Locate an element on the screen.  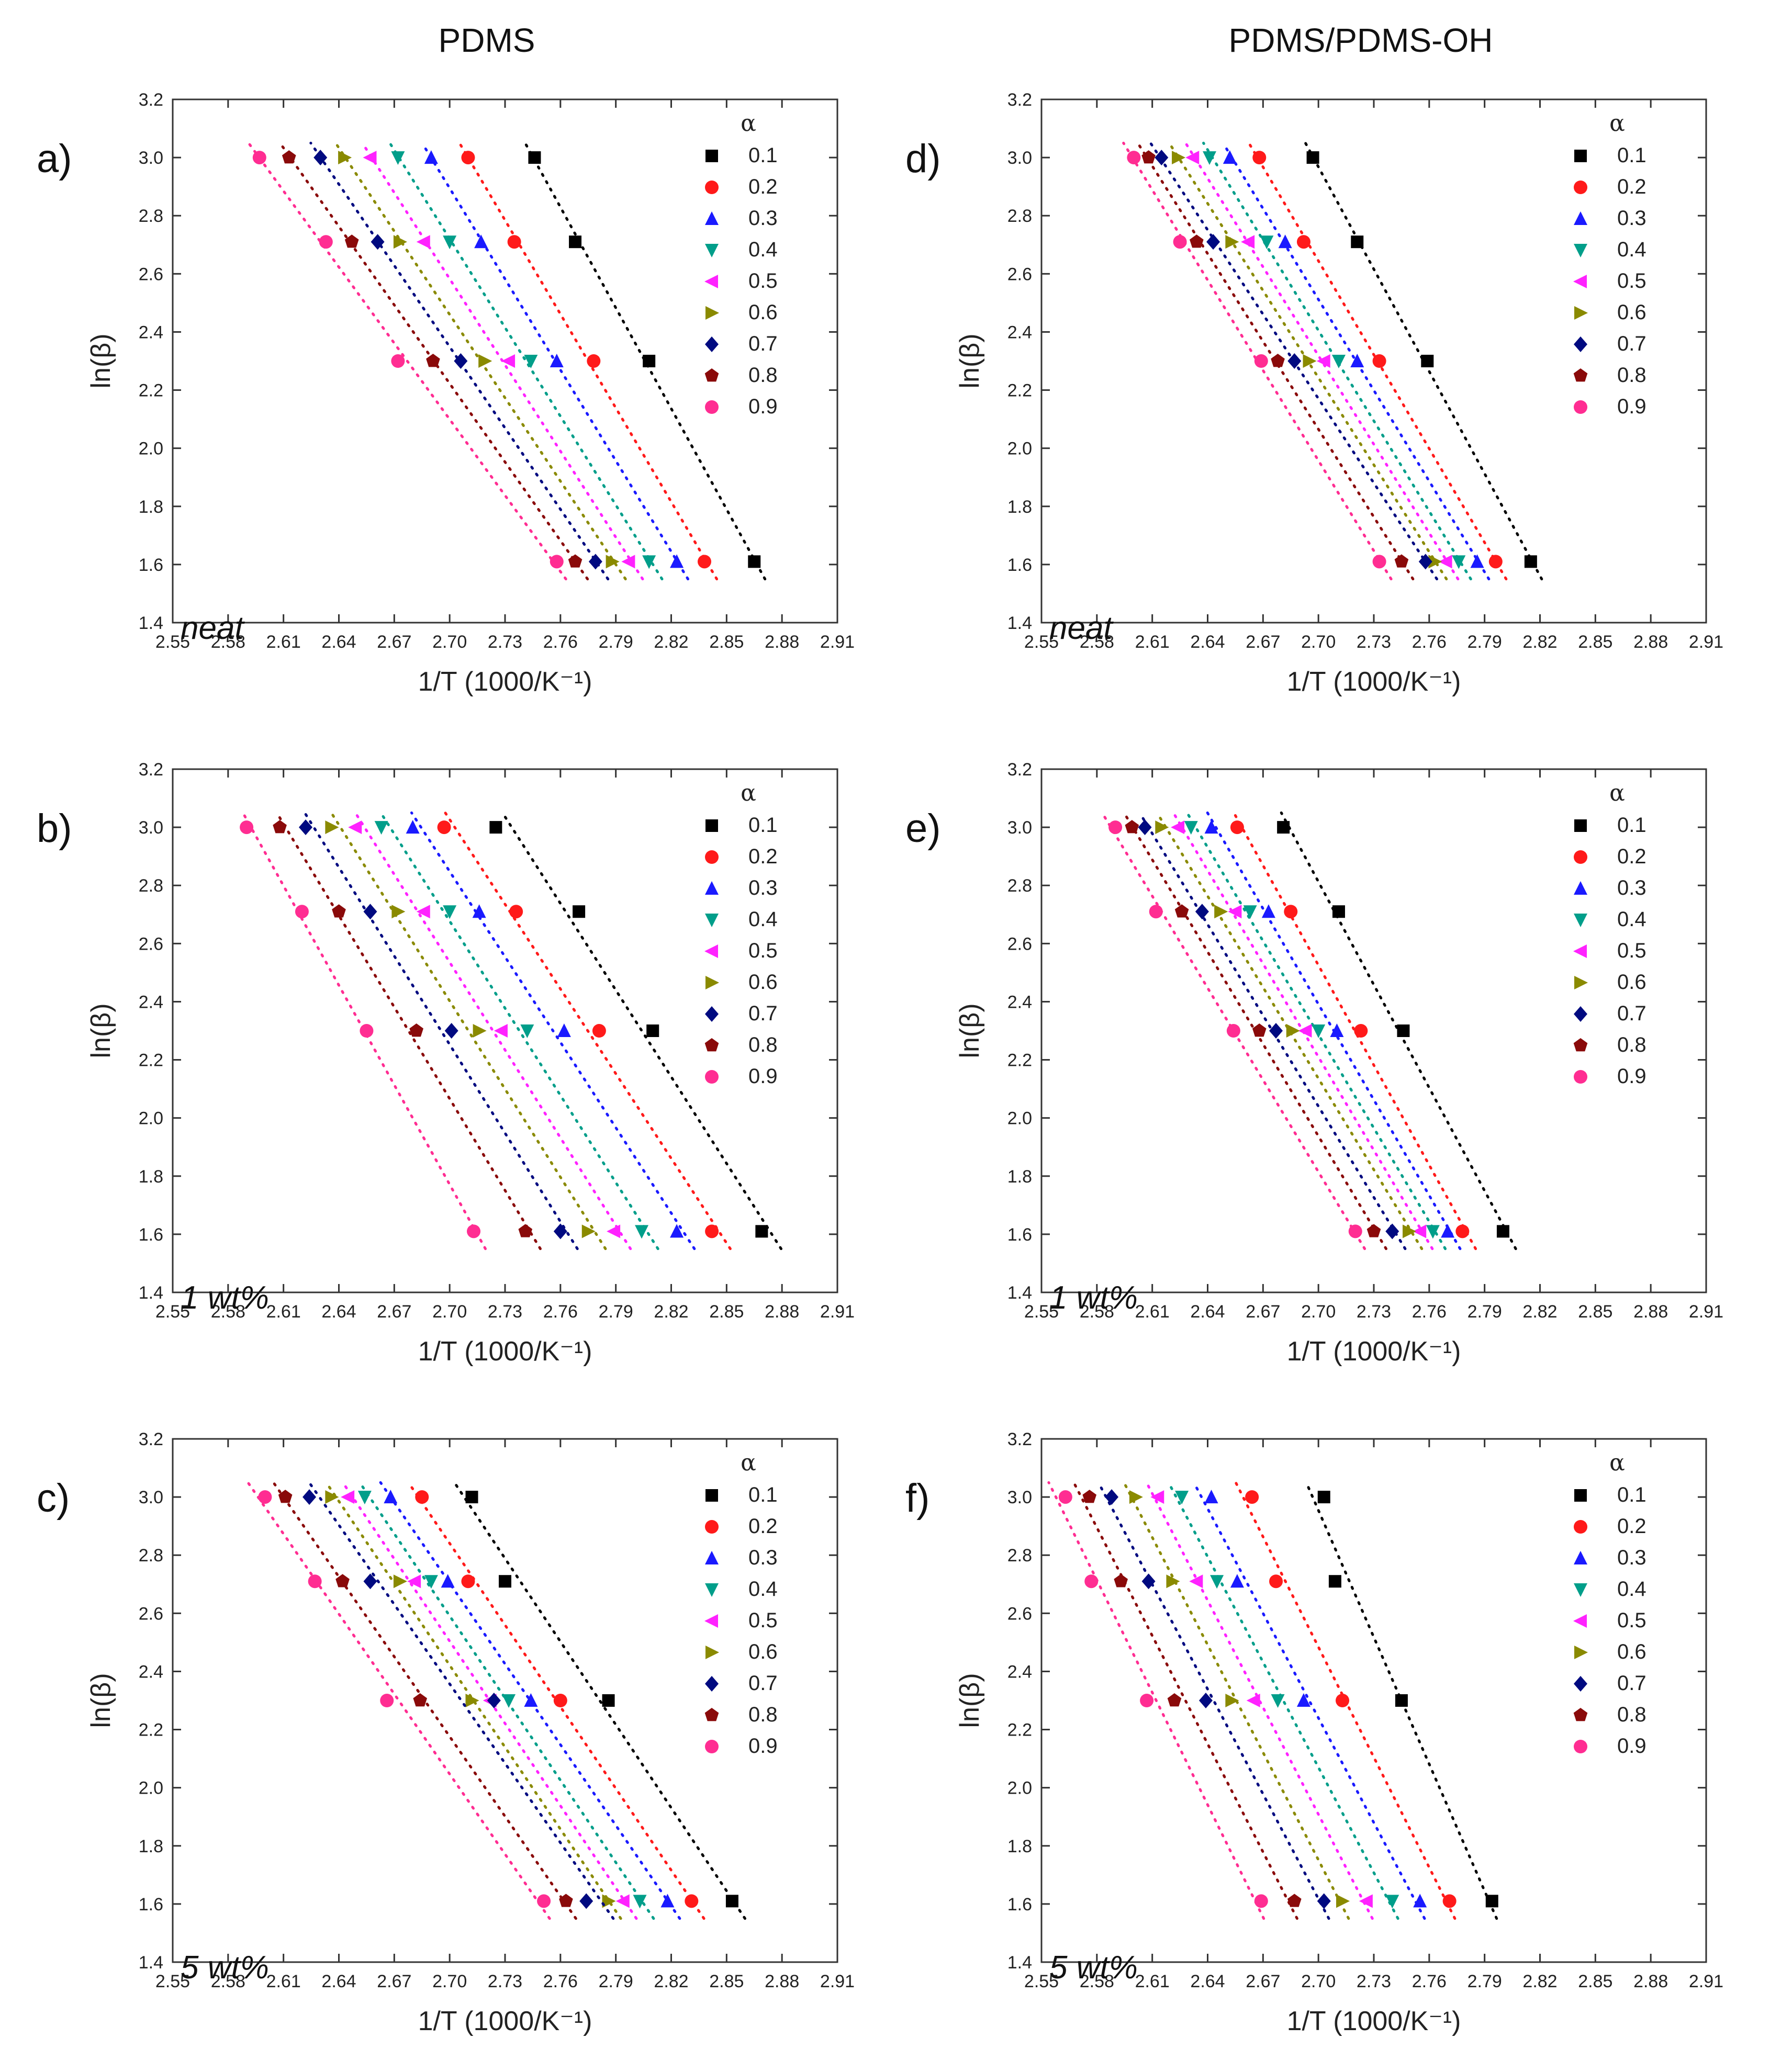
x-tick-label: 2.91 is located at coordinates (837, 642).